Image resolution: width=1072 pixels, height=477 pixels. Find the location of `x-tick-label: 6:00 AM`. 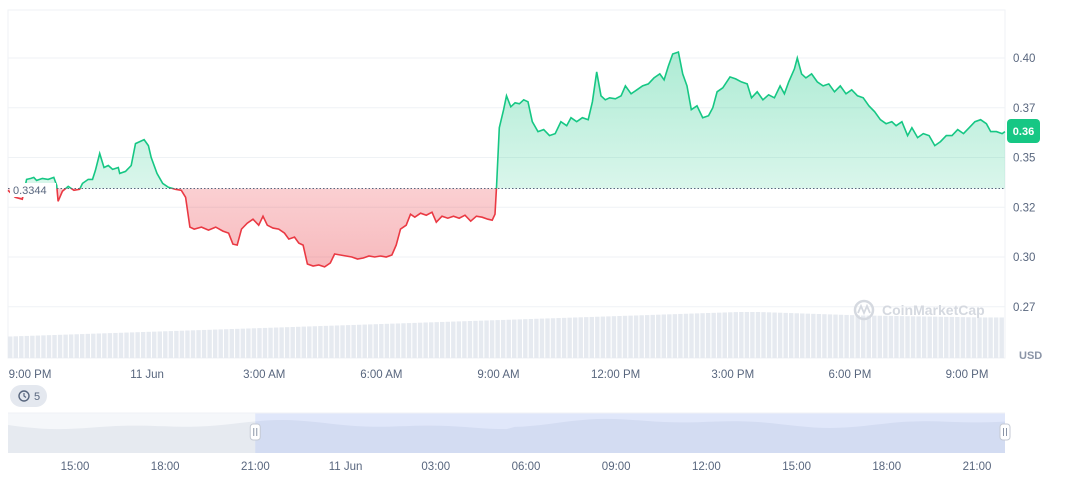

x-tick-label: 6:00 AM is located at coordinates (381, 375).